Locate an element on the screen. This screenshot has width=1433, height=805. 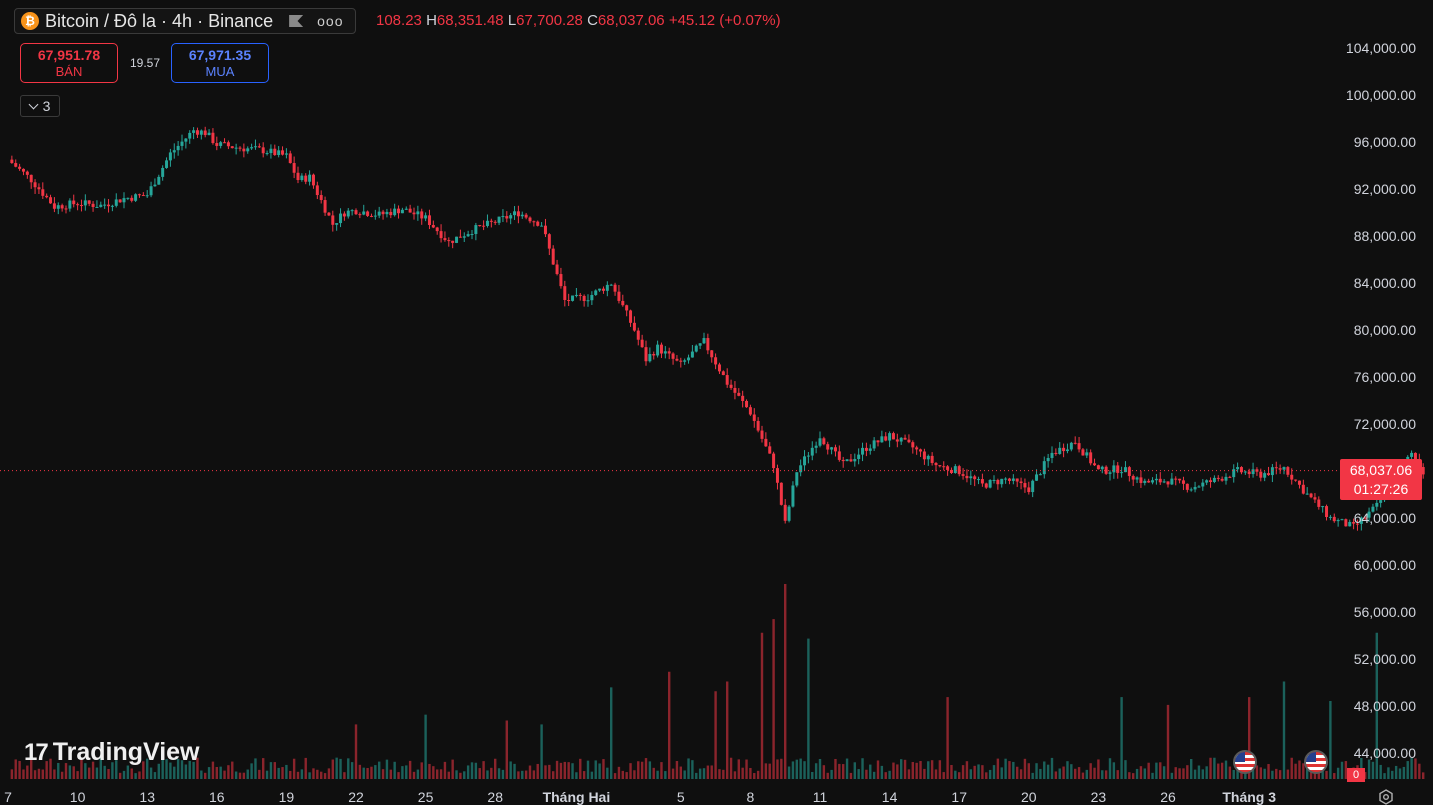
tradingview-logo: 17 TradingView is located at coordinates (112, 752).